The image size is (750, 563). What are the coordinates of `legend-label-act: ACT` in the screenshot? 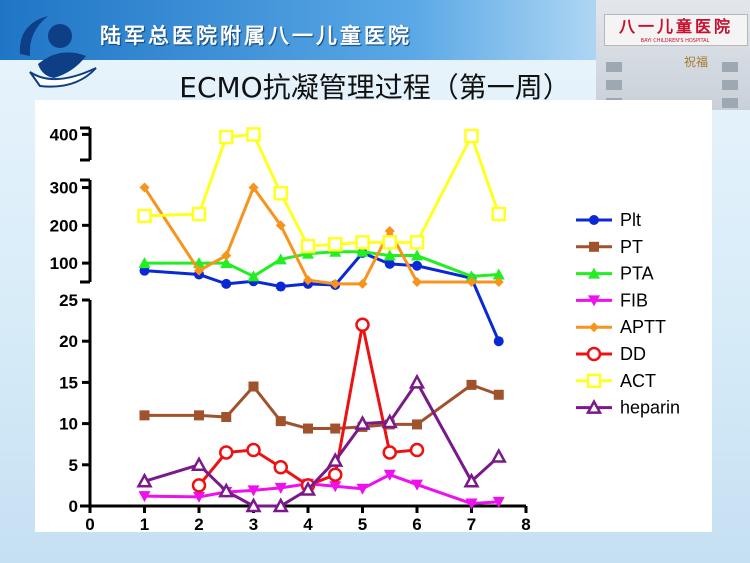 It's located at (638, 381).